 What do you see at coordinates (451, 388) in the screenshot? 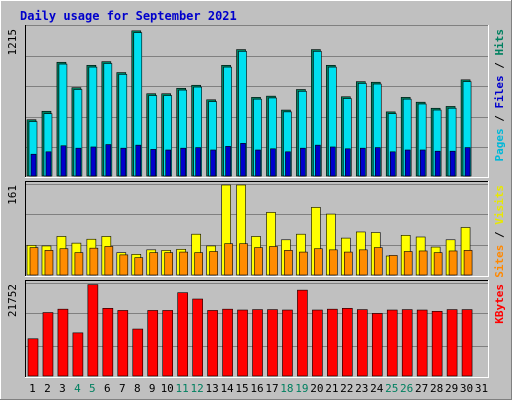
I see `x-tick-label: 29` at bounding box center [451, 388].